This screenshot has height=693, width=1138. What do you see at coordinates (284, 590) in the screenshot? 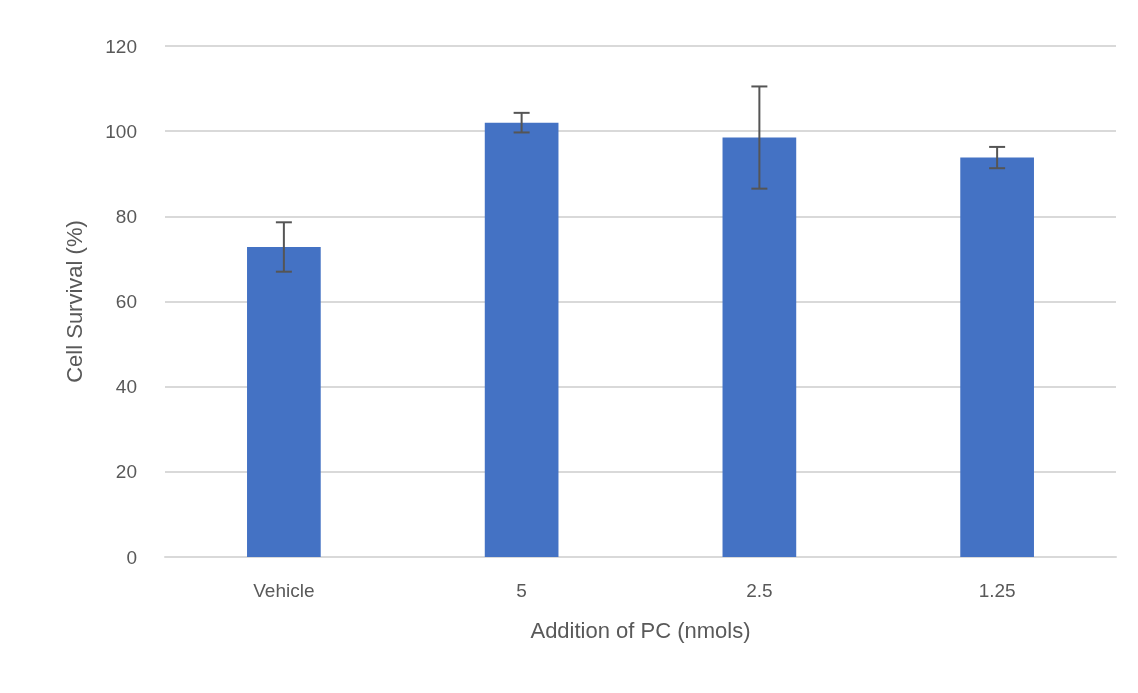
I see `x-tick-label: Vehicle` at bounding box center [284, 590].